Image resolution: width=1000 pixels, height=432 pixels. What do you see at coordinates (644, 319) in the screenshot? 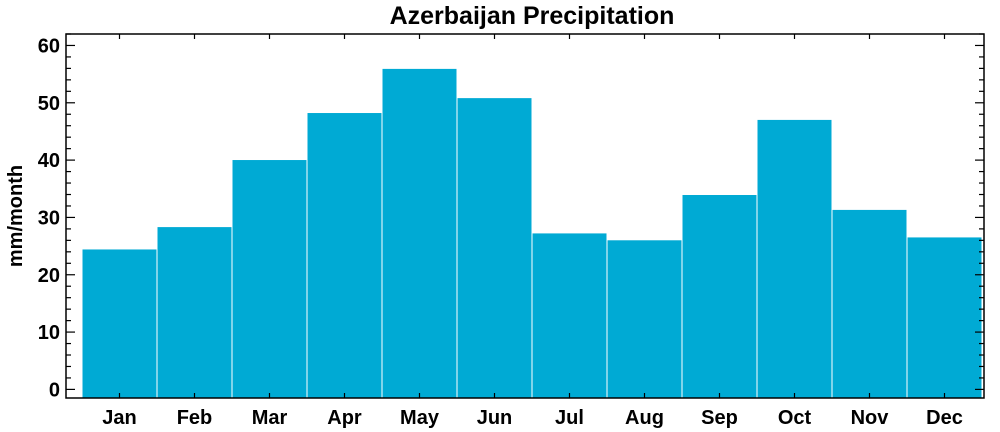
I see `bar-aug` at bounding box center [644, 319].